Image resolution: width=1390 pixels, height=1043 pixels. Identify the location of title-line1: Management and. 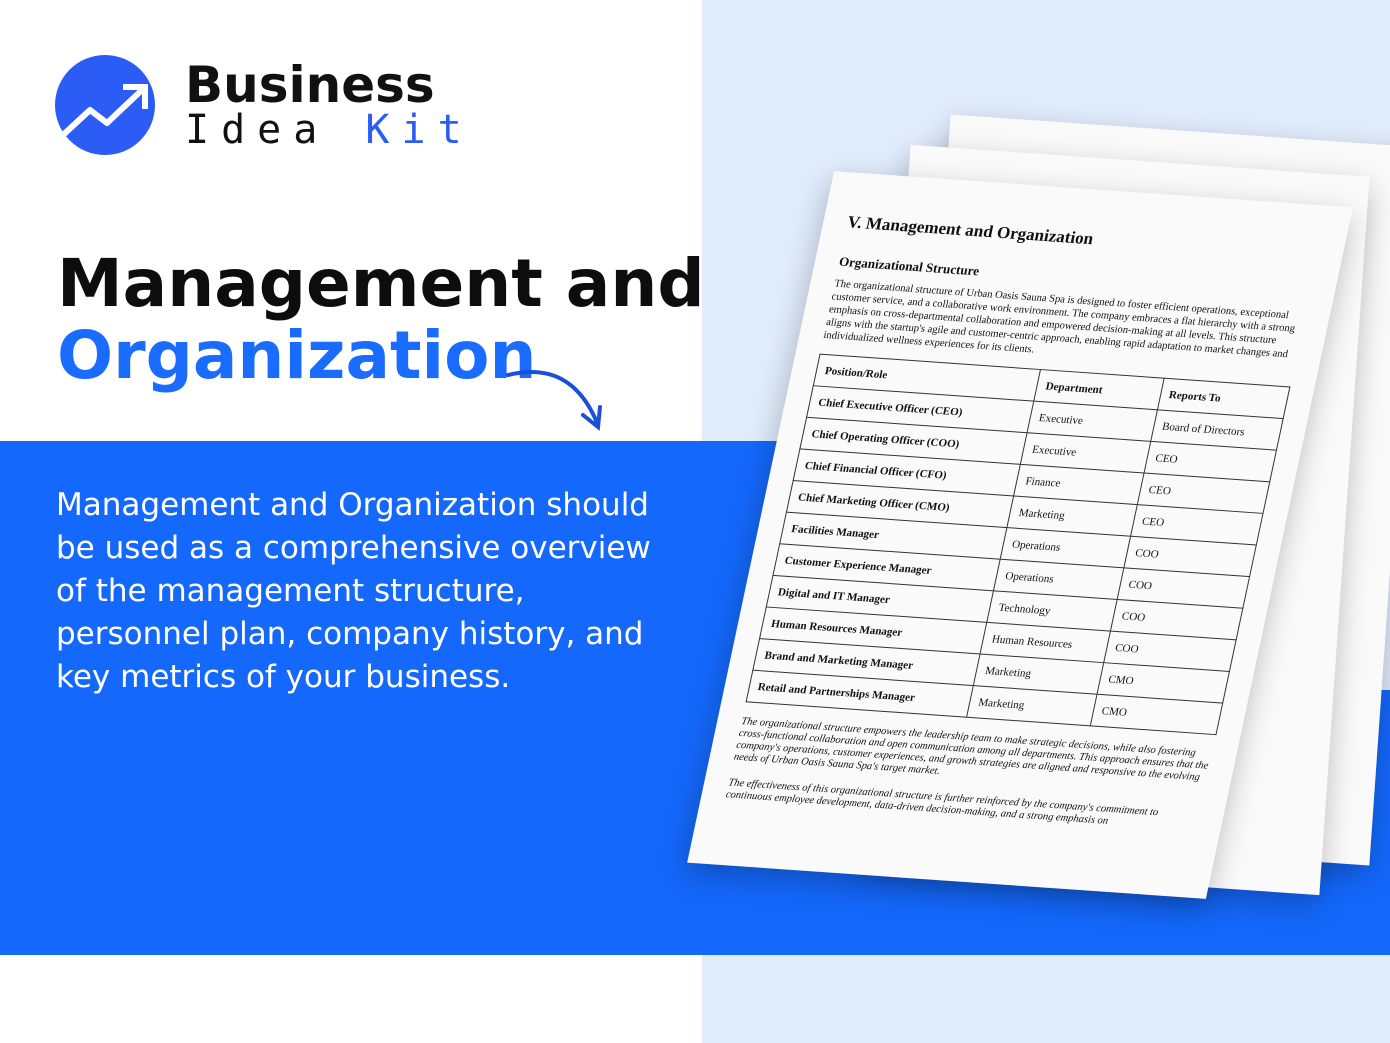
(381, 283).